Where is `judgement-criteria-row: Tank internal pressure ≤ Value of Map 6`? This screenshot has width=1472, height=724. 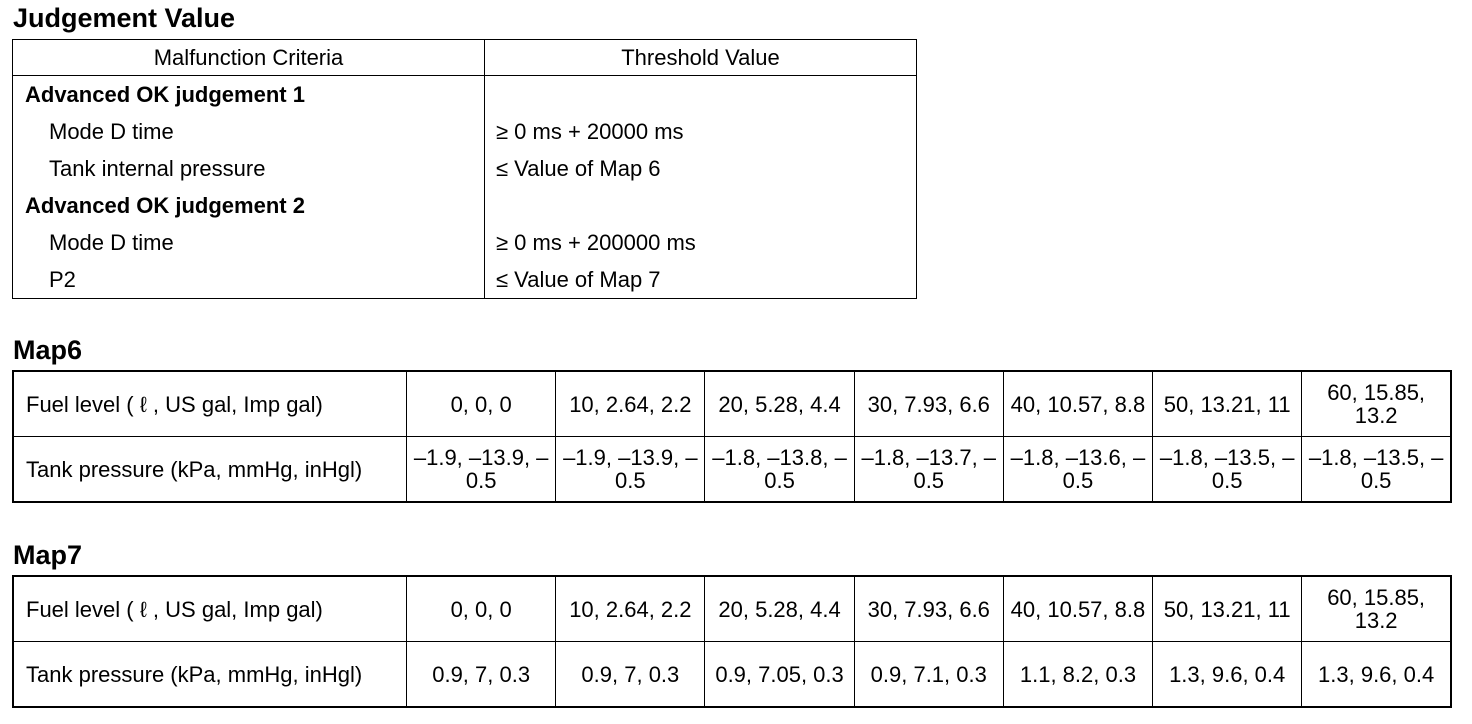 judgement-criteria-row: Tank internal pressure ≤ Value of Map 6 is located at coordinates (464, 168).